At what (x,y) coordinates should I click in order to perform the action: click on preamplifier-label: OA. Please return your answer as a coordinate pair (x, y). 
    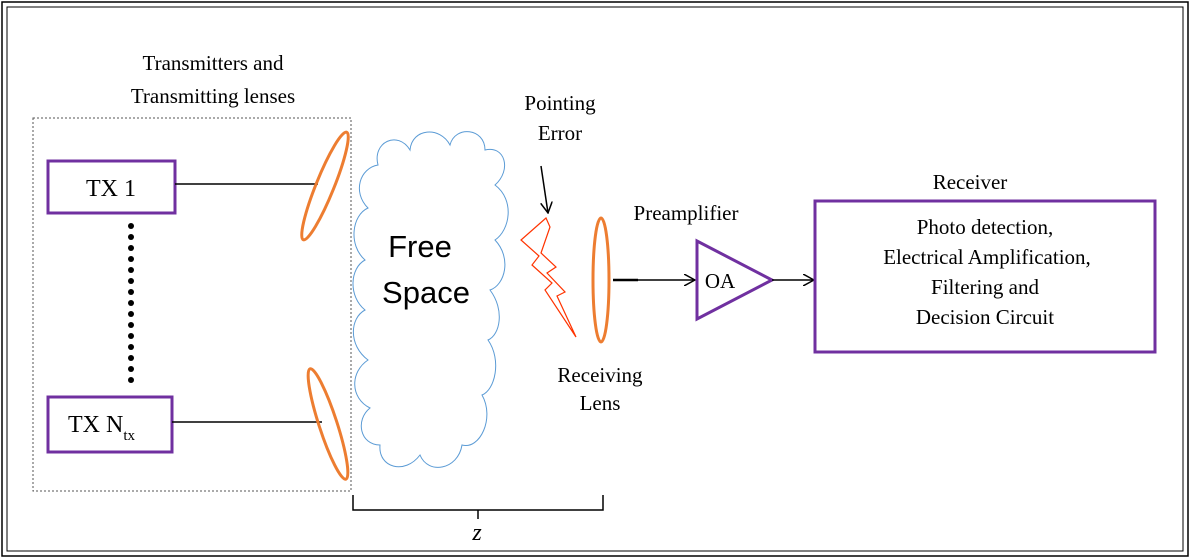
    Looking at the image, I should click on (720, 281).